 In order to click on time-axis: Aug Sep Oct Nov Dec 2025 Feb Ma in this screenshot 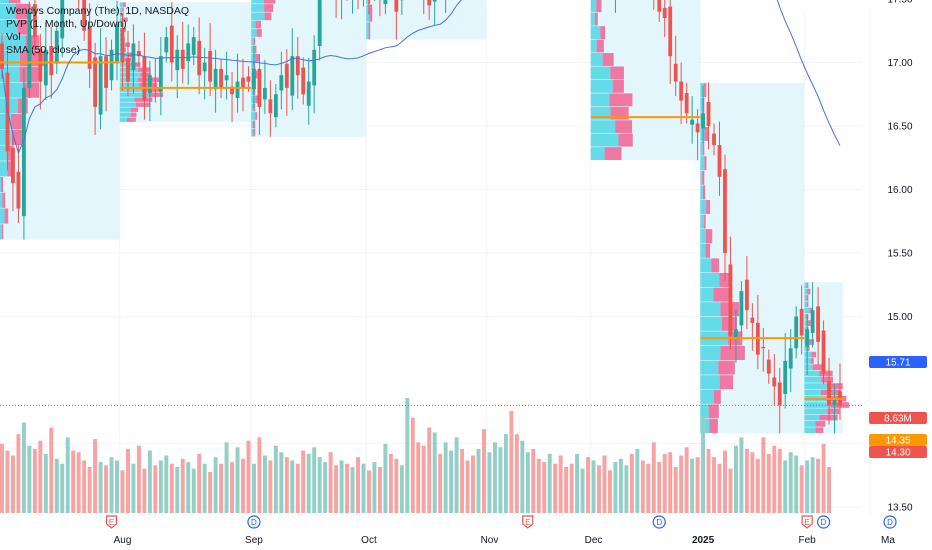, I will do `click(505, 540)`.